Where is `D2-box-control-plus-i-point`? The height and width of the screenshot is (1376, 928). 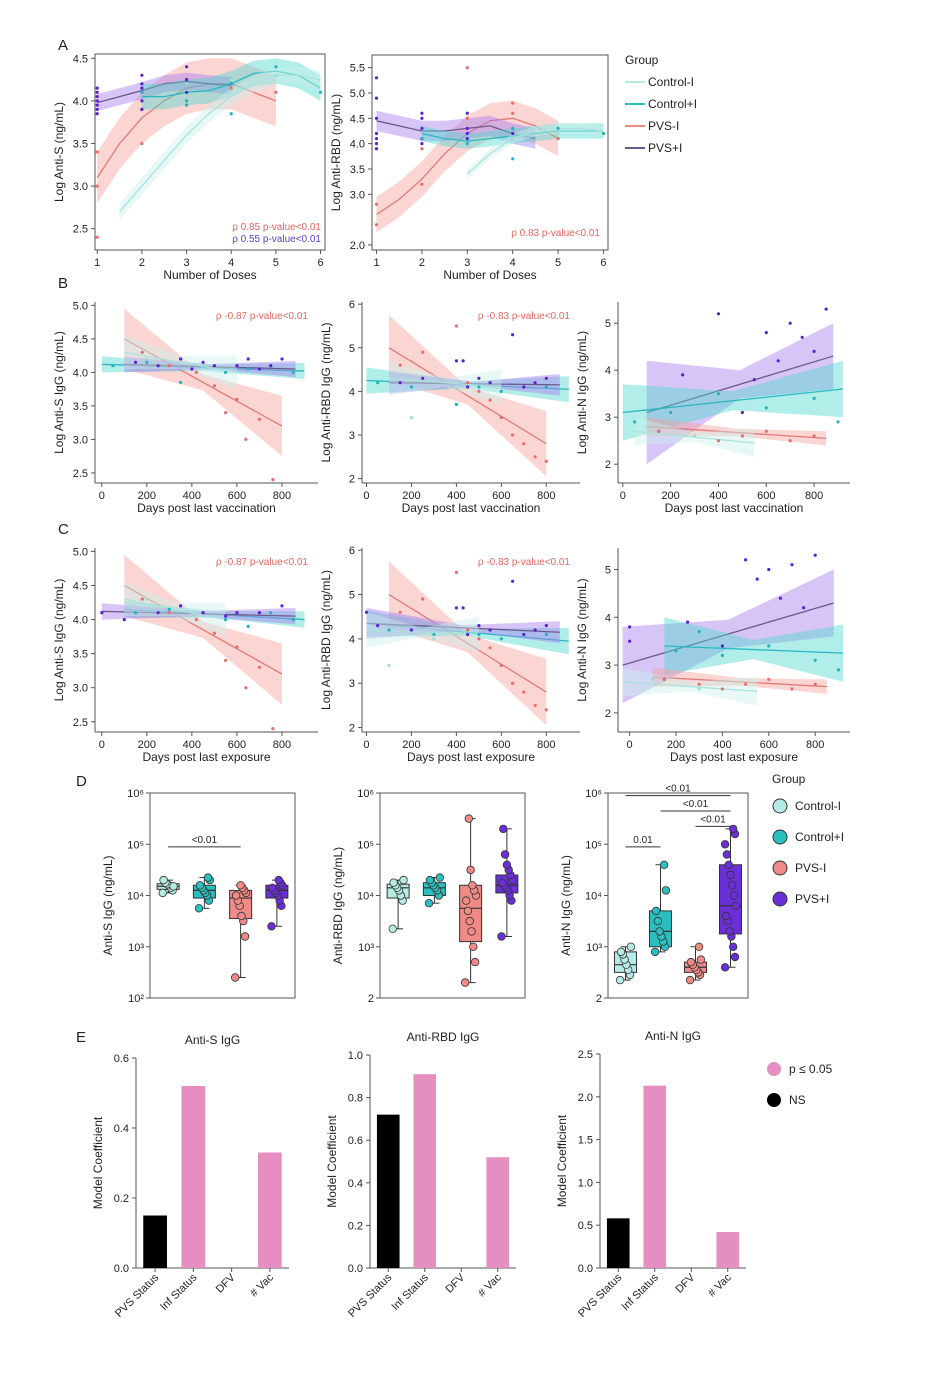
D2-box-control-plus-i-point is located at coordinates (430, 880).